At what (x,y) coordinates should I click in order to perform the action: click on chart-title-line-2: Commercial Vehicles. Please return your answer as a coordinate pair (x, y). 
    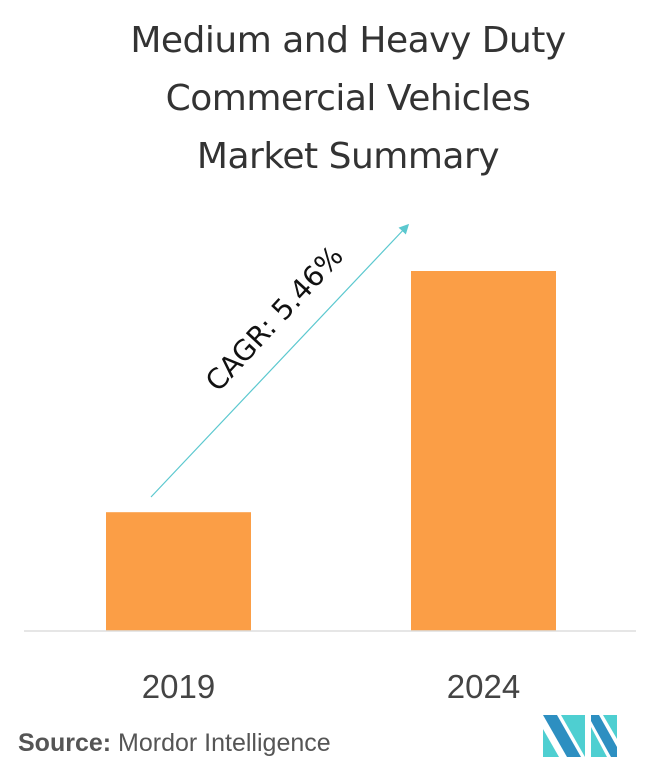
    Looking at the image, I should click on (348, 98).